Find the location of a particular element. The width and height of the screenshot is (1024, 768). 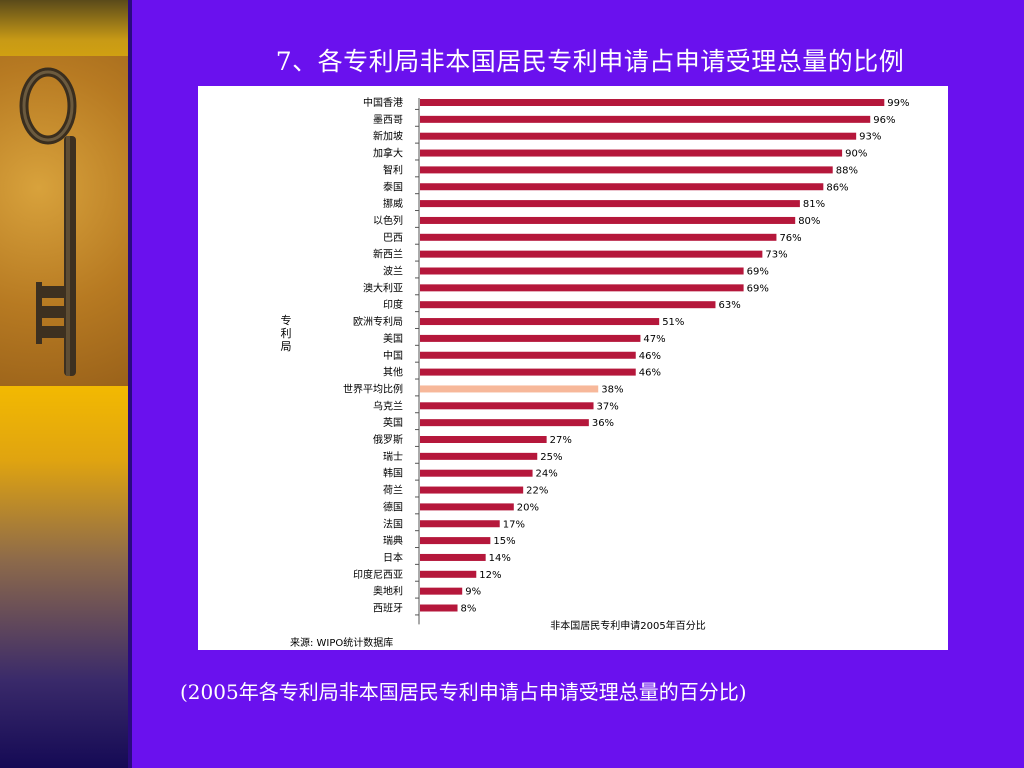

x-axis-label: 非本国居民专利申请2005年百分比 is located at coordinates (627, 625).